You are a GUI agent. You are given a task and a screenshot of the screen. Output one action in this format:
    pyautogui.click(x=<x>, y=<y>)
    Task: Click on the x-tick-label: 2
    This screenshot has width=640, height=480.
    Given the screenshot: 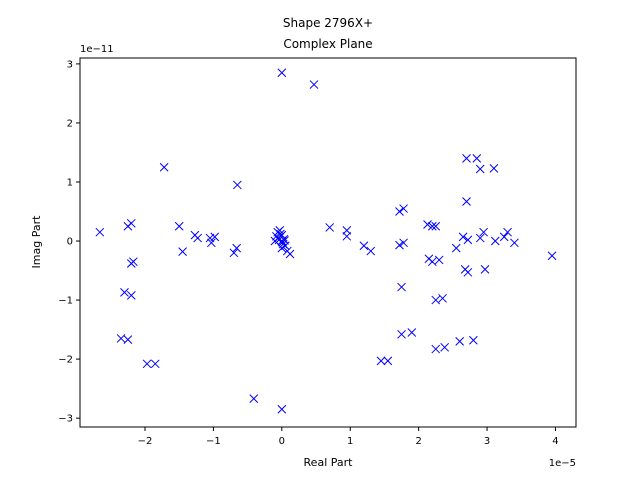 What is the action you would take?
    pyautogui.click(x=418, y=441)
    